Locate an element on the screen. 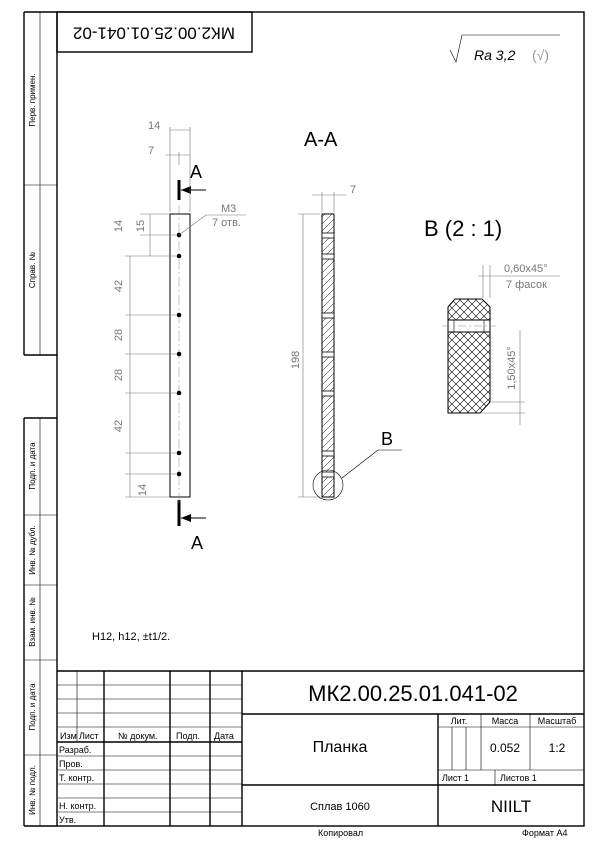 Image resolution: width=596 pixels, height=842 pixels. dim-left-42-a: 42 is located at coordinates (119, 286).